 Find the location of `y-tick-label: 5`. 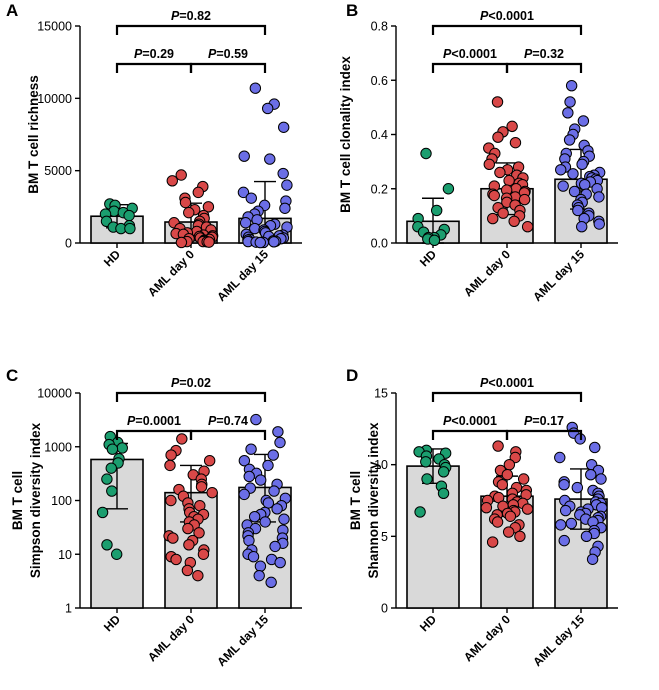

y-tick-label: 5 is located at coordinates (384, 537).